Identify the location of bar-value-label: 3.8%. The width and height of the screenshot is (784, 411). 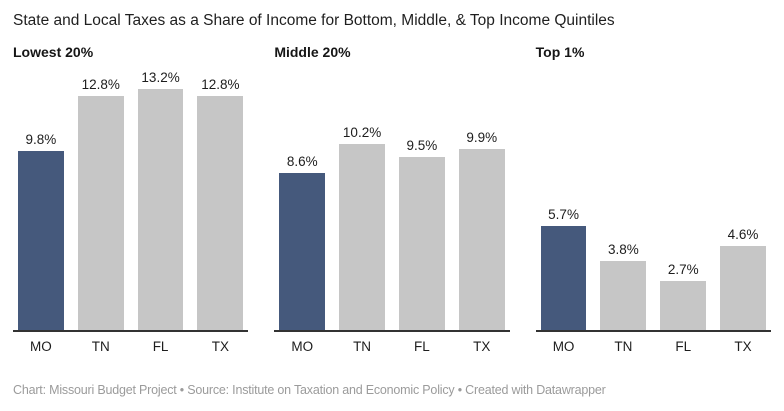
(623, 249).